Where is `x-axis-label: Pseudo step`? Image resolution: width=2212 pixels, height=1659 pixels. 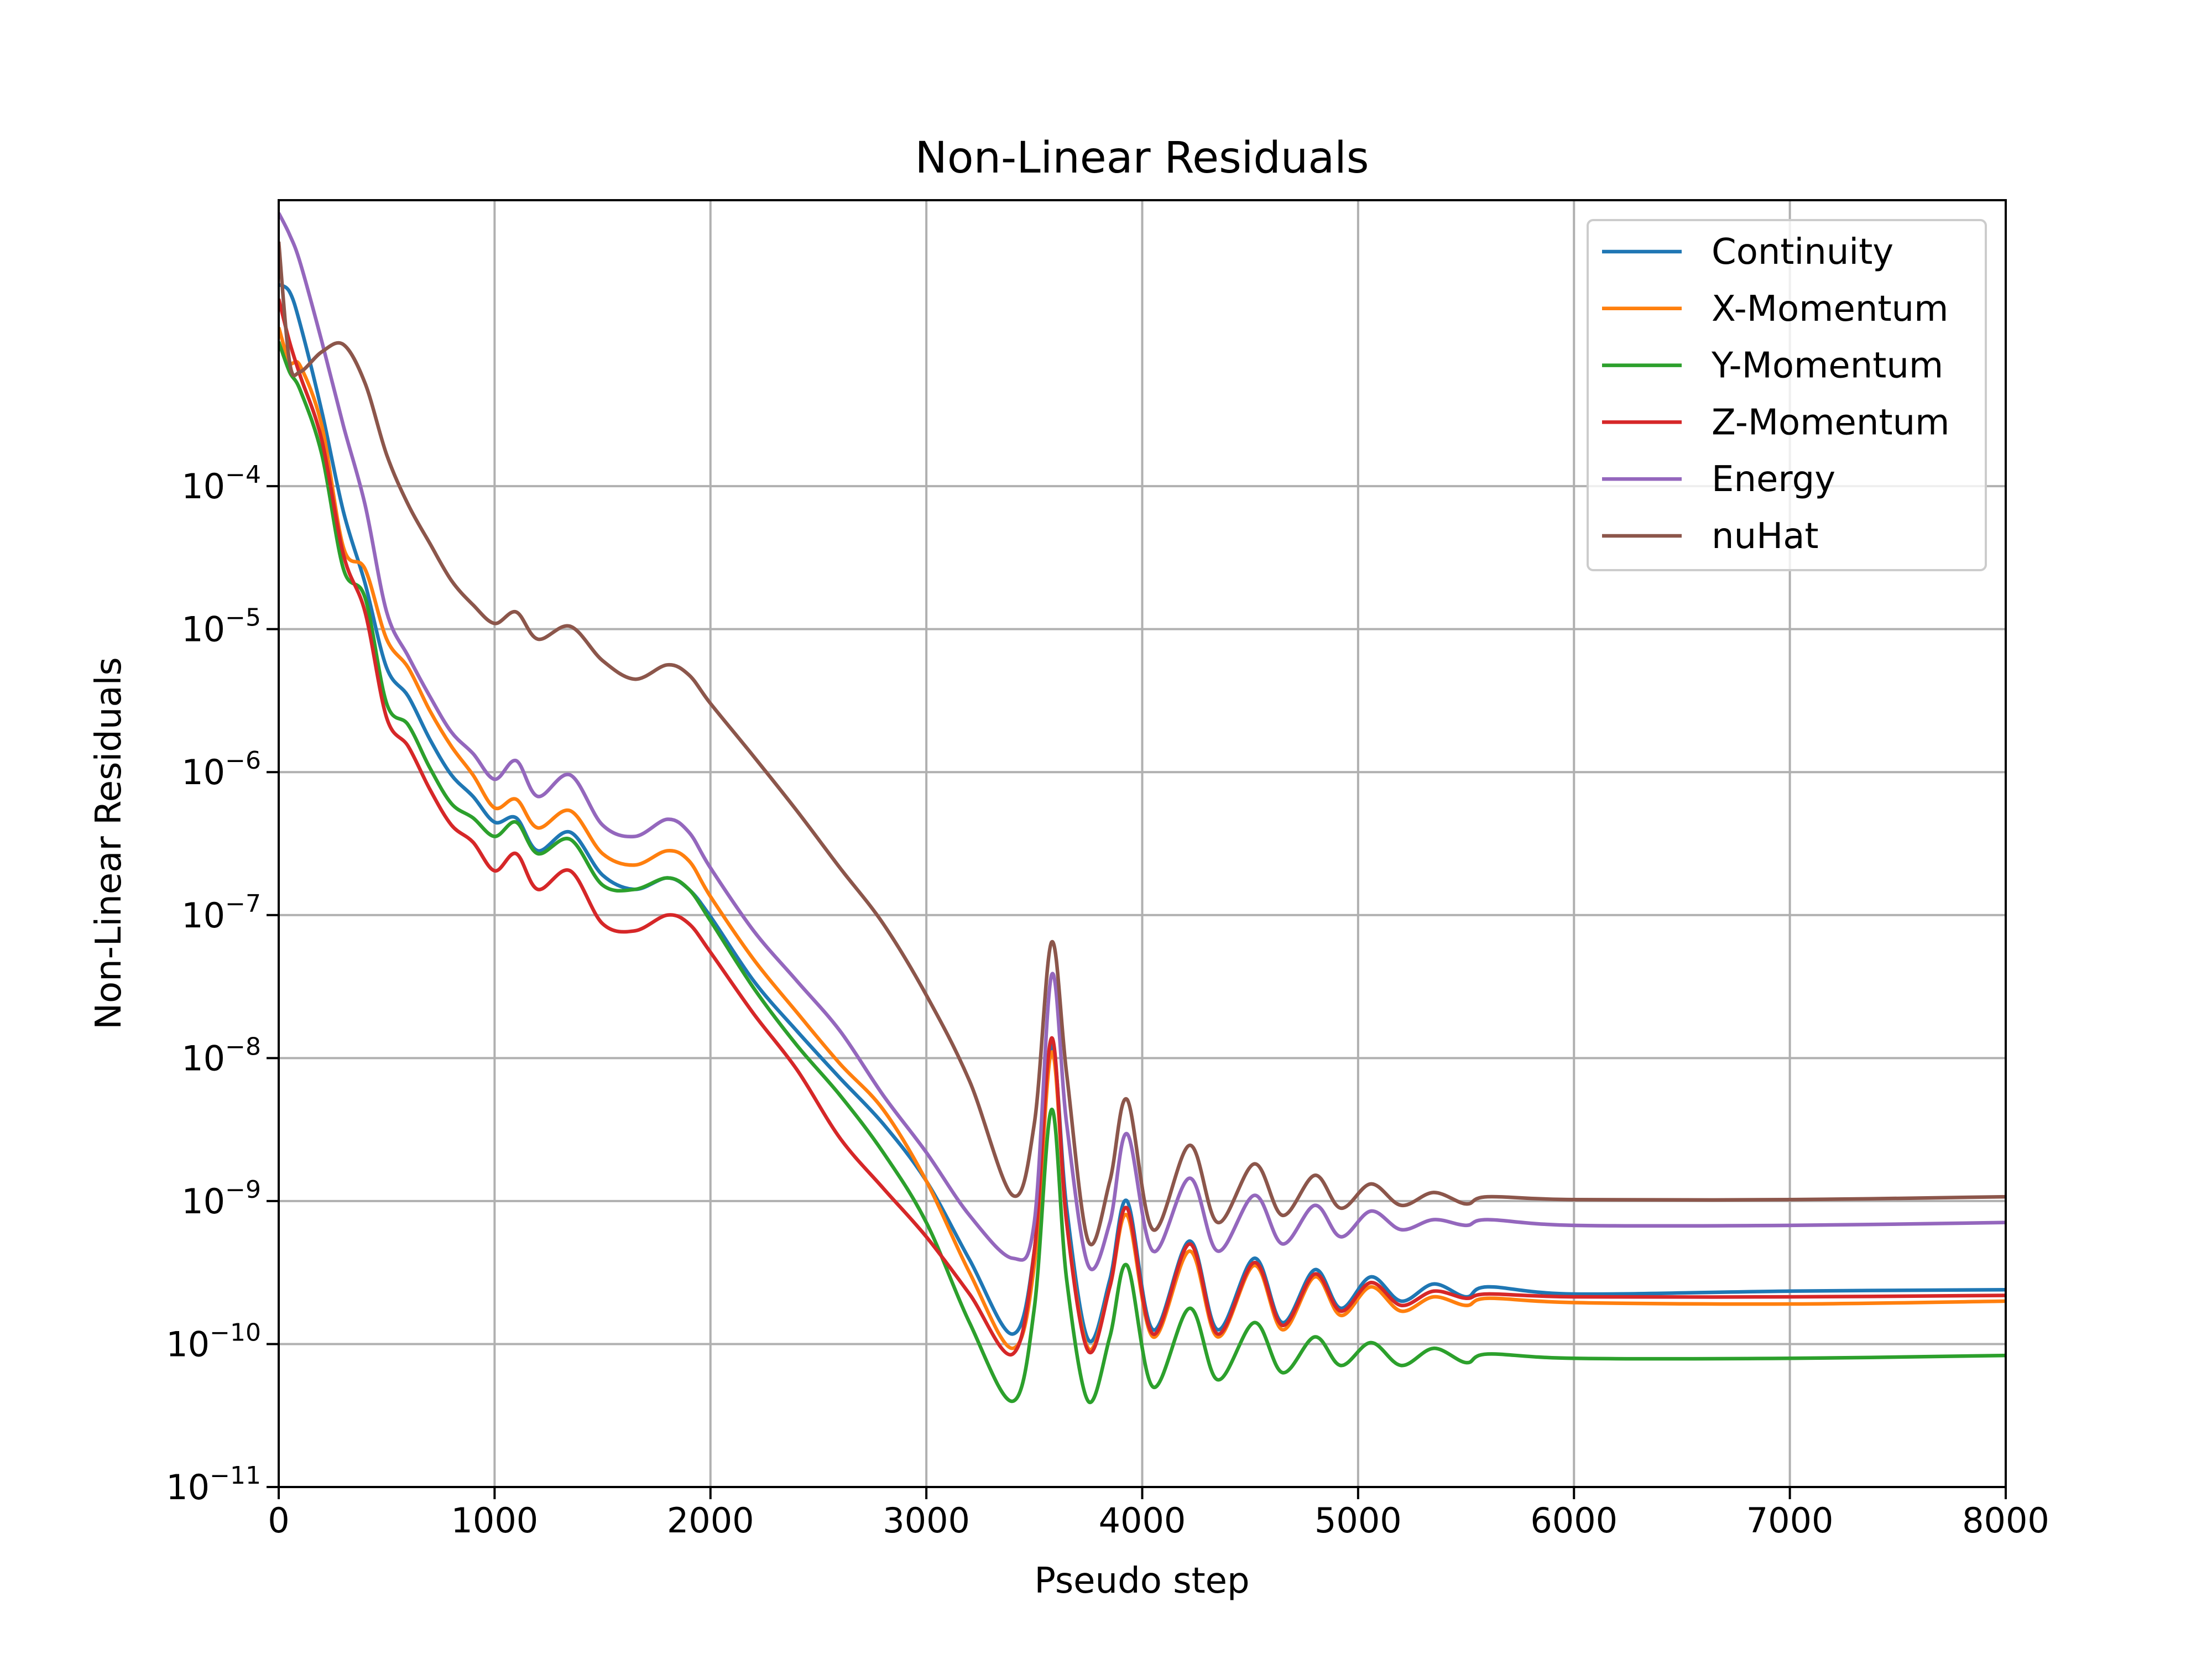 x-axis-label: Pseudo step is located at coordinates (1142, 1581).